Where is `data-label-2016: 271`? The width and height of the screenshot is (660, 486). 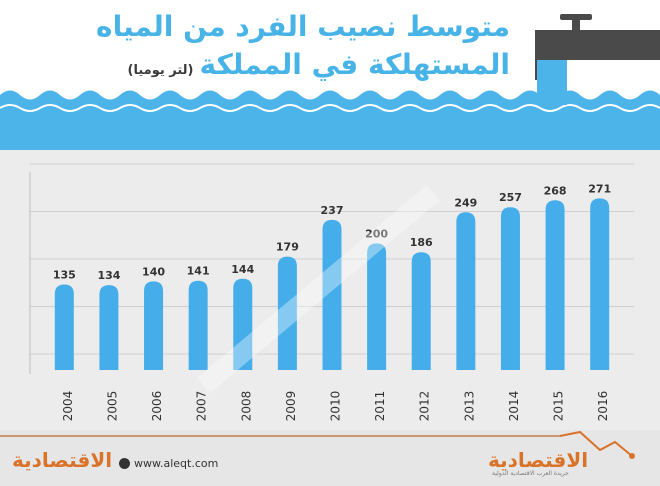 data-label-2016: 271 is located at coordinates (599, 188).